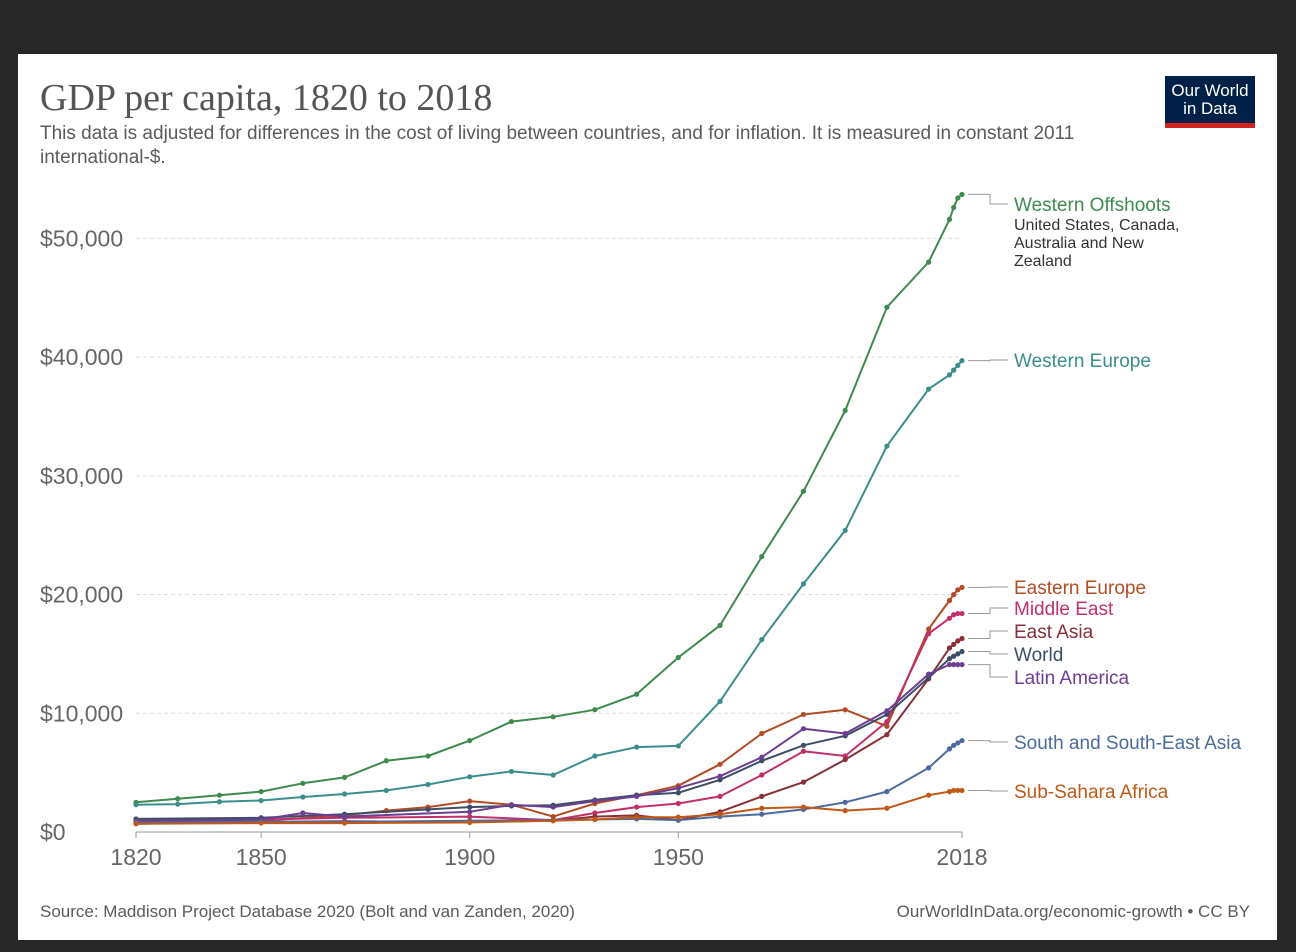 The width and height of the screenshot is (1296, 952). I want to click on series-label-world: World, so click(1038, 655).